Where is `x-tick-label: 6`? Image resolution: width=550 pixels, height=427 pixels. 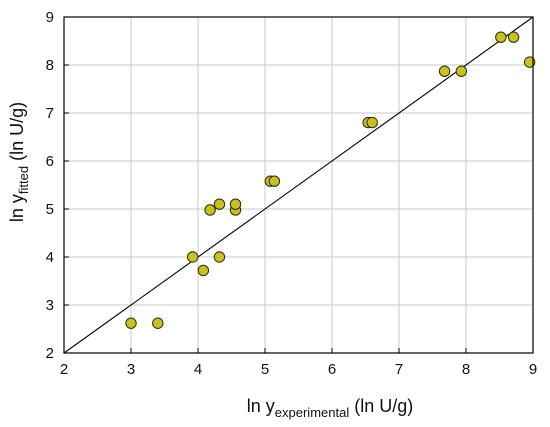
x-tick-label: 6 is located at coordinates (332, 369).